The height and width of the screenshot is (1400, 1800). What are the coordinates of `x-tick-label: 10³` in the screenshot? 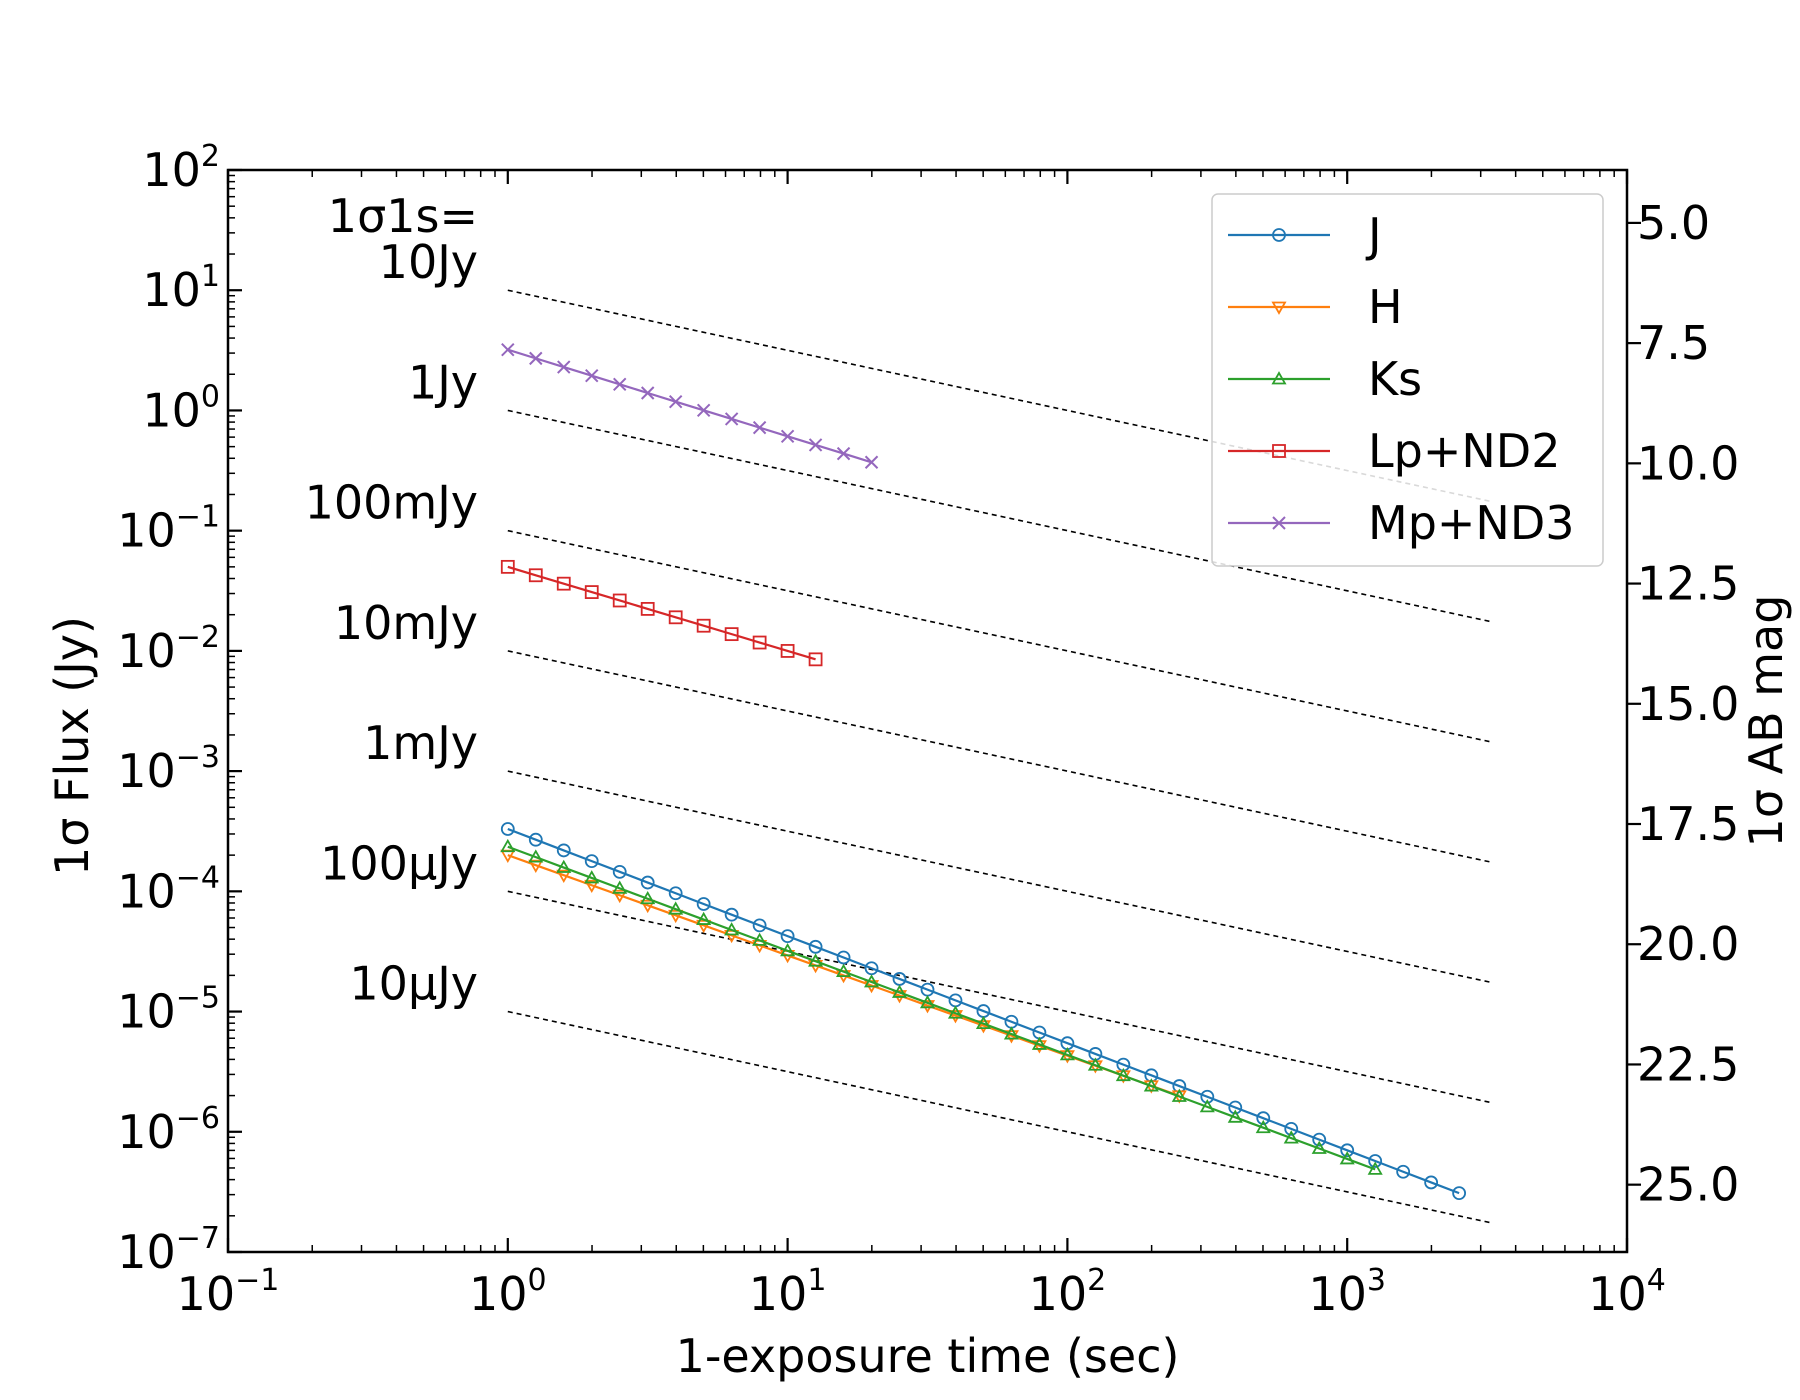 It's located at (1347, 1292).